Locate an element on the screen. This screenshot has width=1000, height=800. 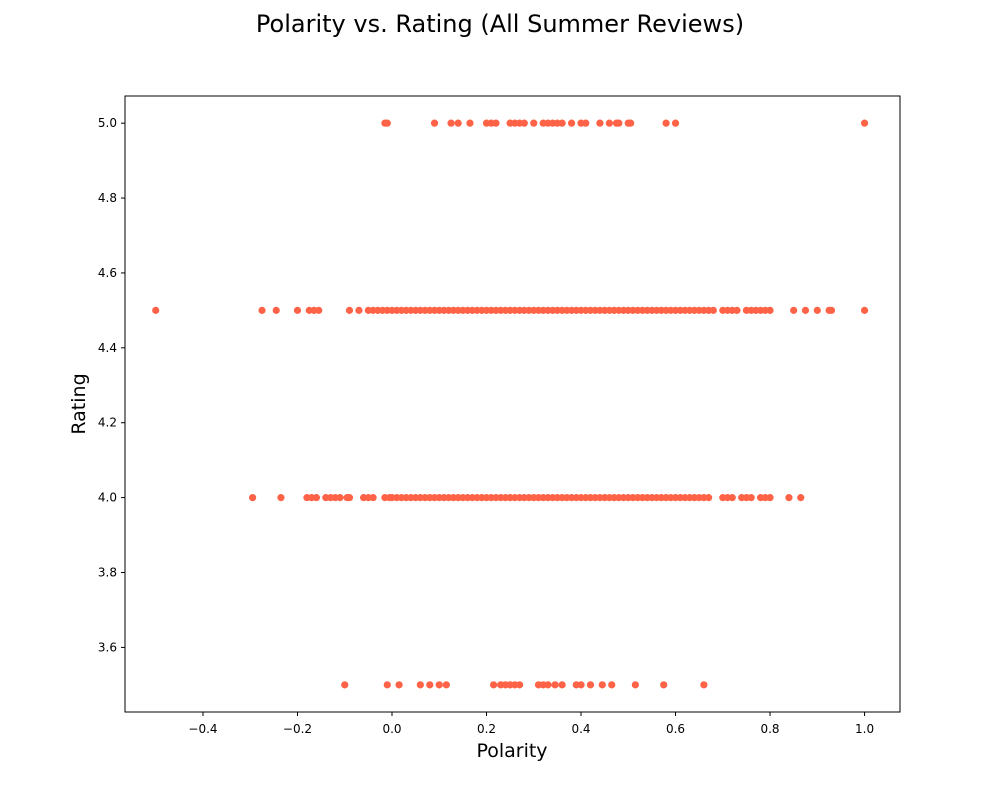
y-tick-label: 4.6 is located at coordinates (107, 273).